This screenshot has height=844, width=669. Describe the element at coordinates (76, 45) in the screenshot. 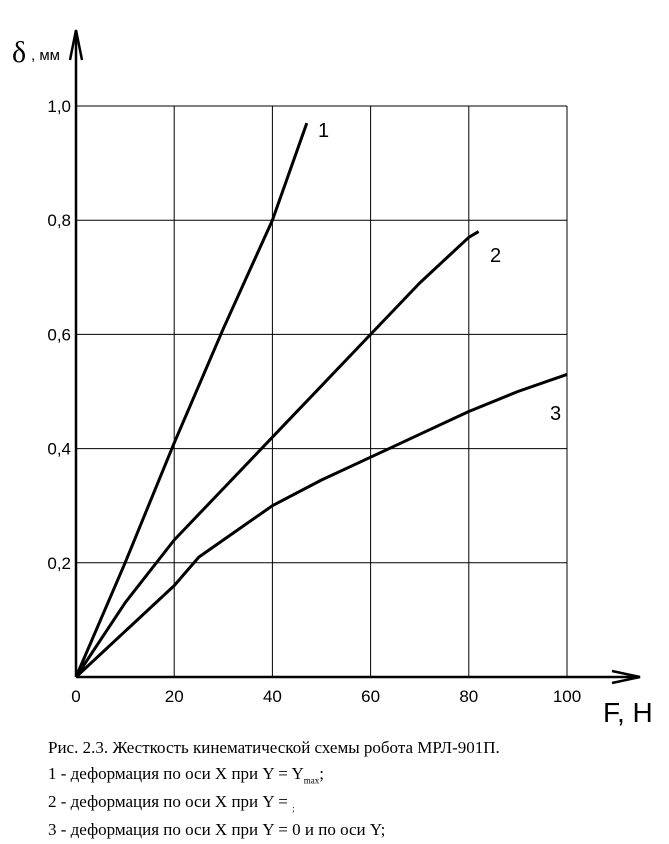

I see `y-axis-arrow` at that location.